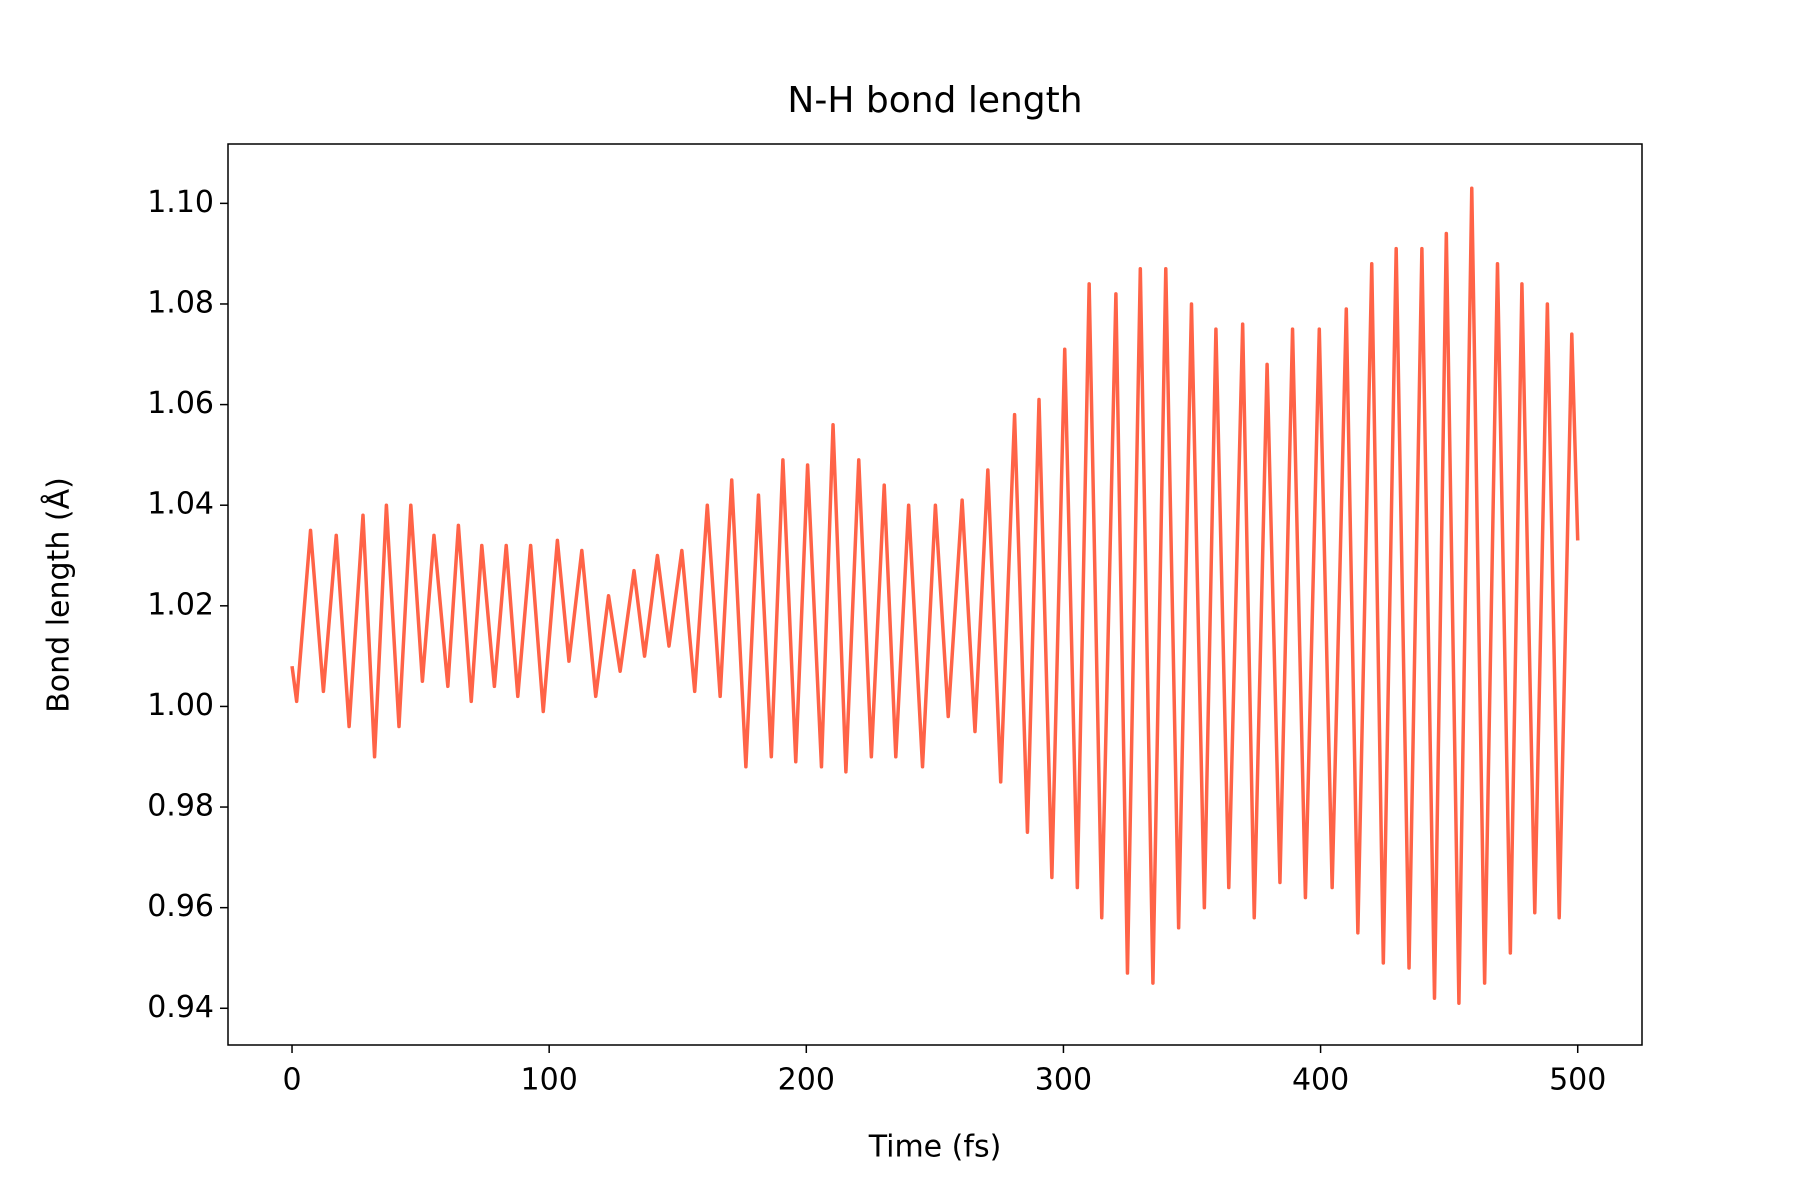  Describe the element at coordinates (180, 202) in the screenshot. I see `y-tick-label: 1.10` at that location.